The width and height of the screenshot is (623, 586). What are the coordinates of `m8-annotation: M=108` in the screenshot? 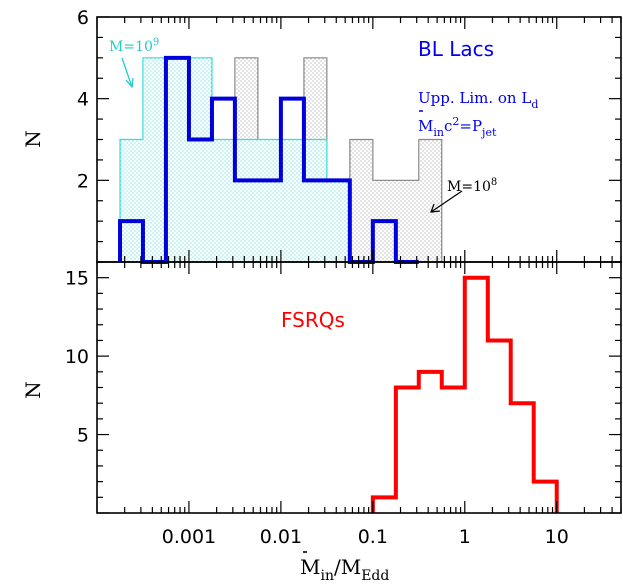 It's located at (472, 186).